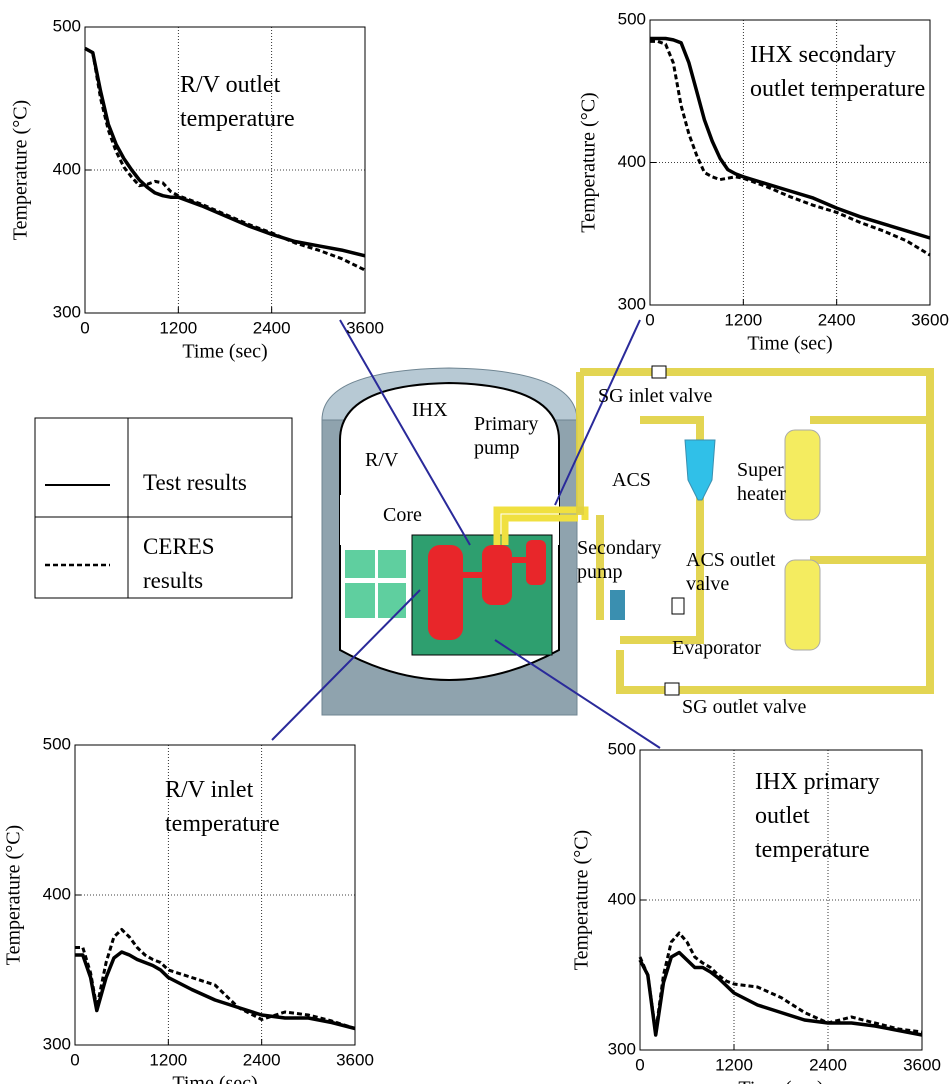 Image resolution: width=950 pixels, height=1084 pixels. Describe the element at coordinates (382, 460) in the screenshot. I see `diagram-label: R/V` at that location.